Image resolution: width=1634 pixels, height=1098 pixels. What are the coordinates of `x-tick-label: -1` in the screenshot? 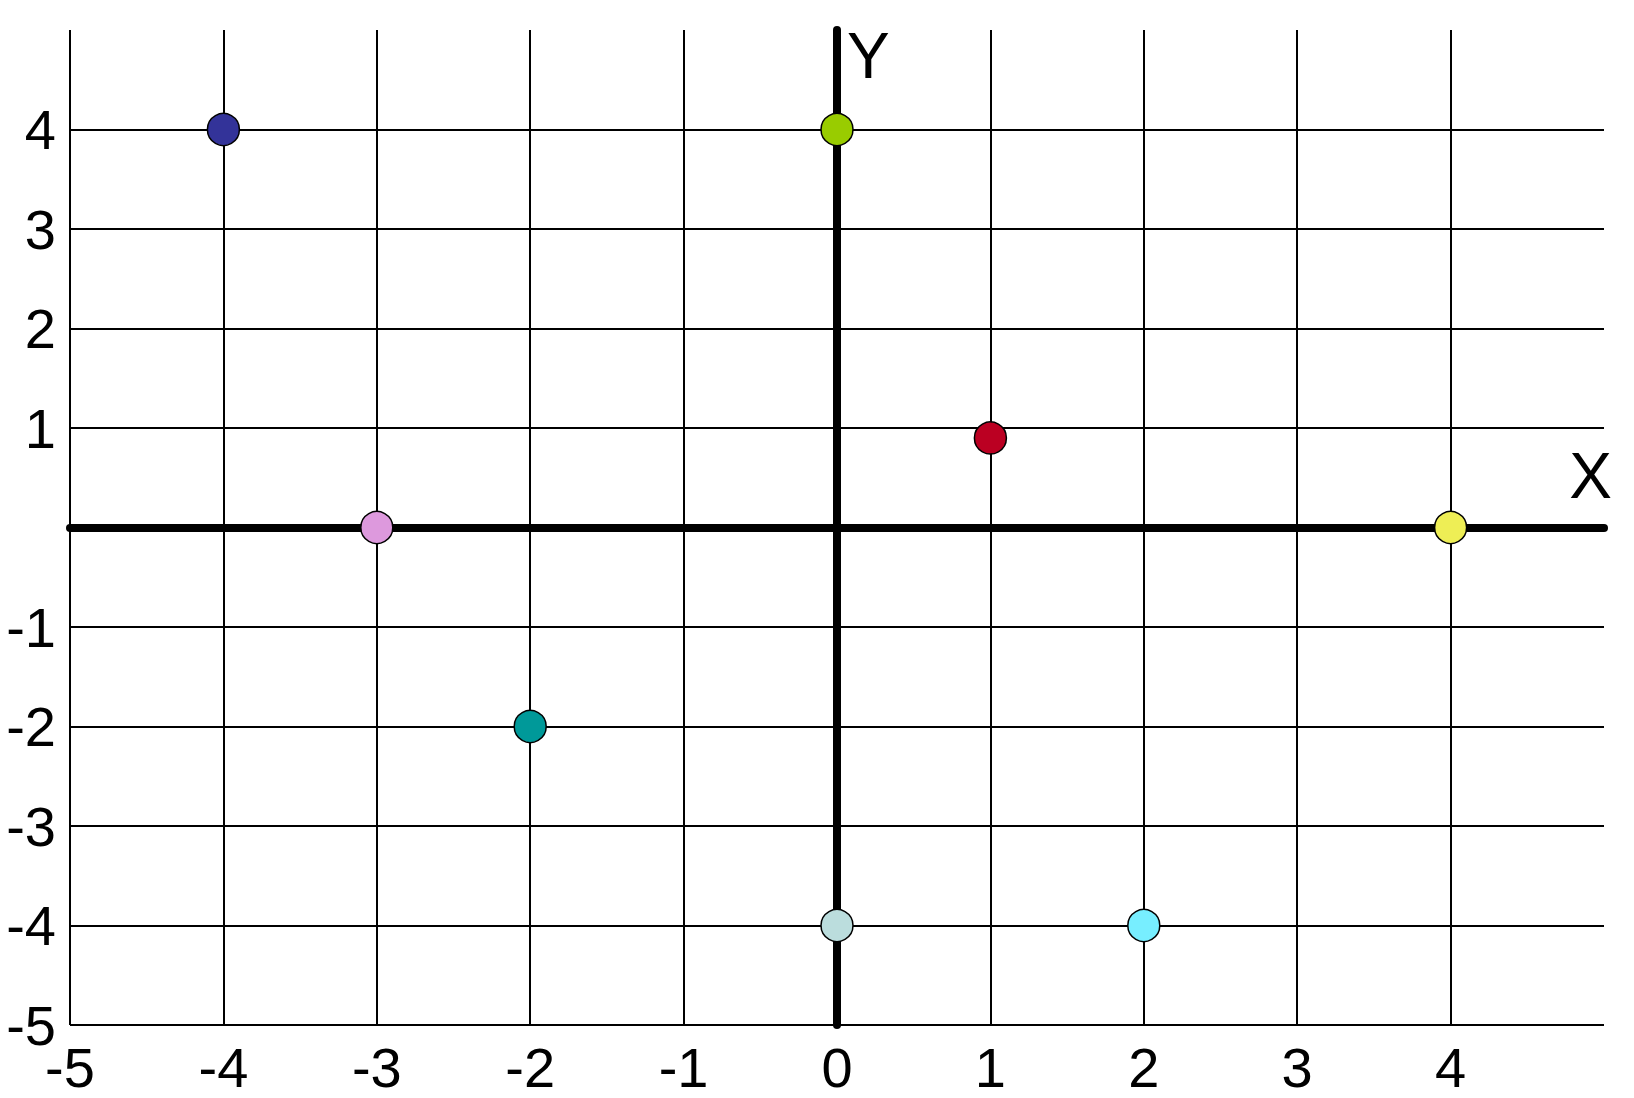 It's located at (683, 1066).